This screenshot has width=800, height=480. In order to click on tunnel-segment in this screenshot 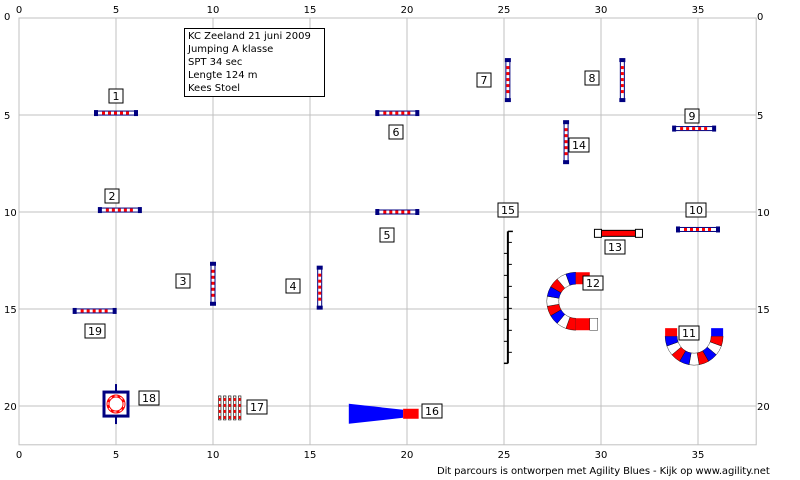, I will do `click(717, 332)`.